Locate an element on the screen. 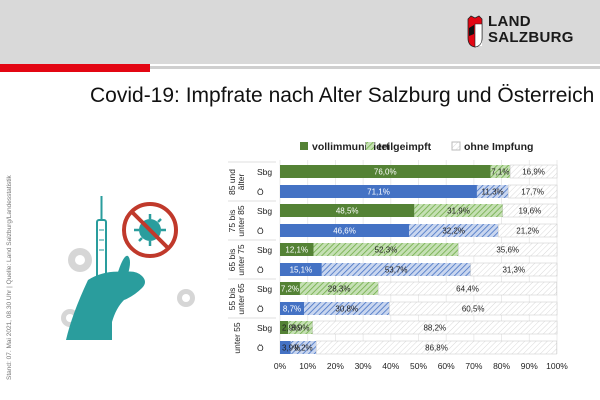  data-label: 16,9% is located at coordinates (533, 172).